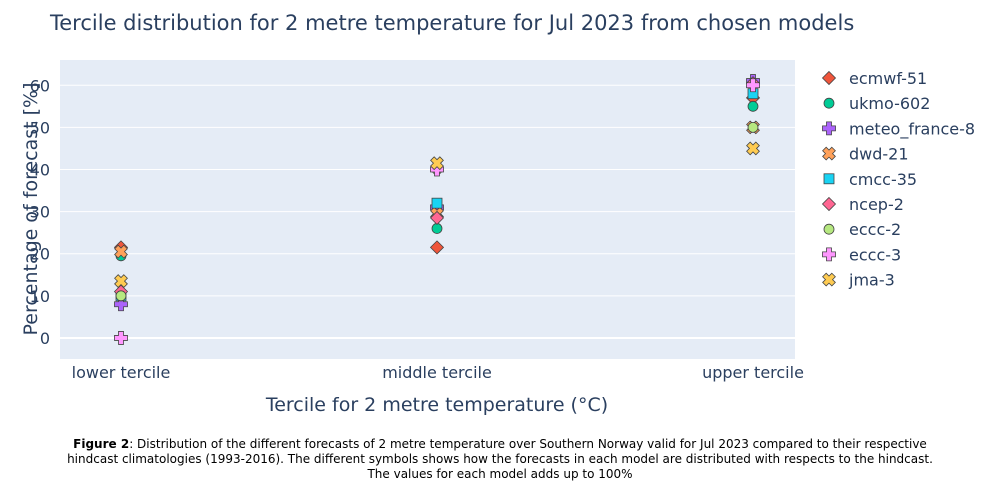 The width and height of the screenshot is (1000, 500). I want to click on y-axis-ticks: 0 10 20 30 40 50 60, so click(40, 212).